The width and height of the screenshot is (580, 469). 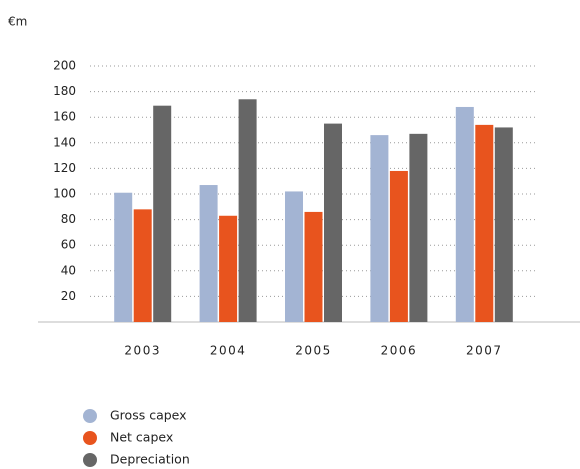 I want to click on x-tick-label: 2004, so click(x=228, y=351).